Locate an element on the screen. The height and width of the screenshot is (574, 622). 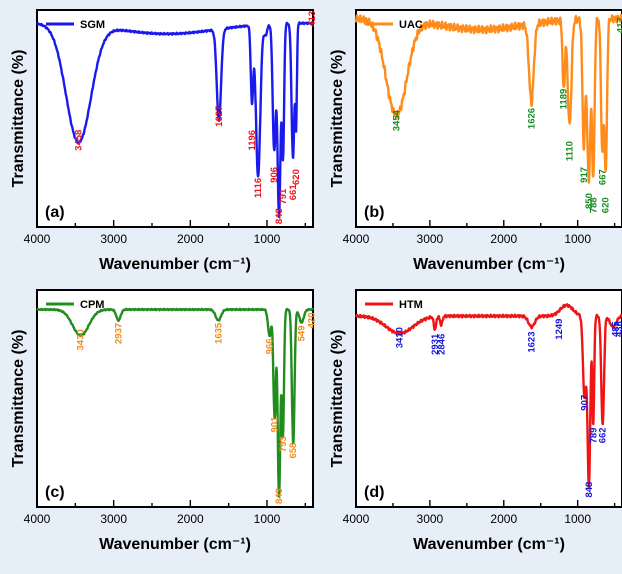
peak-annotation: 789 is located at coordinates (593, 436).